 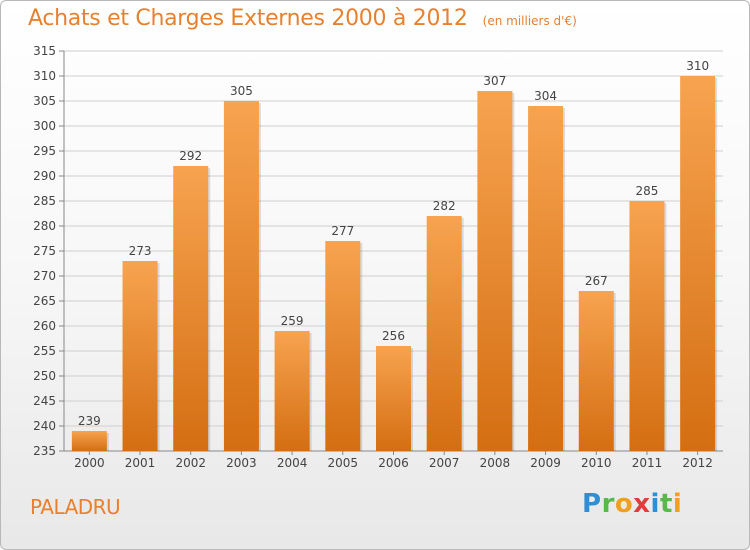 What do you see at coordinates (494, 81) in the screenshot?
I see `data-label: 307` at bounding box center [494, 81].